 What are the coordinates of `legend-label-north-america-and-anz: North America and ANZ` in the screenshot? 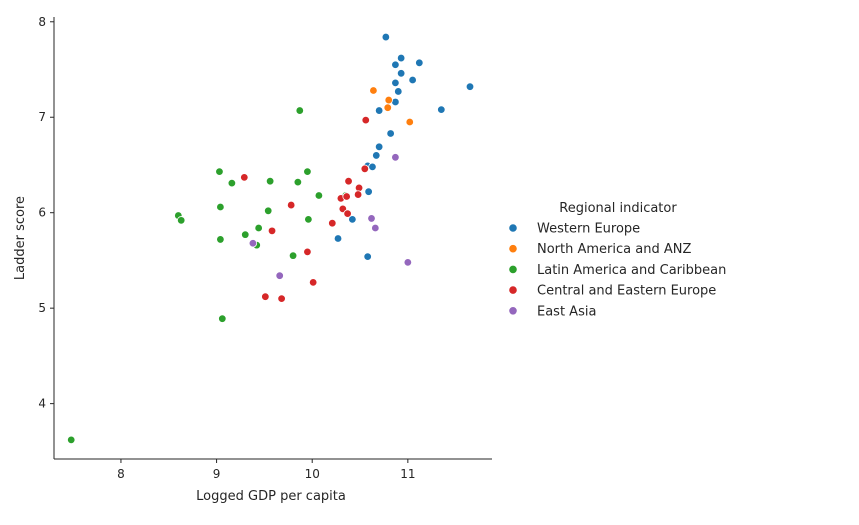 It's located at (614, 249).